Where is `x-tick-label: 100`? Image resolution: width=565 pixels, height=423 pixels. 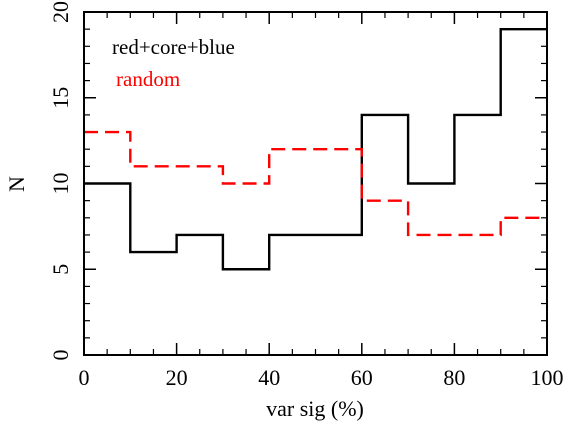
x-tick-label: 100 is located at coordinates (547, 377).